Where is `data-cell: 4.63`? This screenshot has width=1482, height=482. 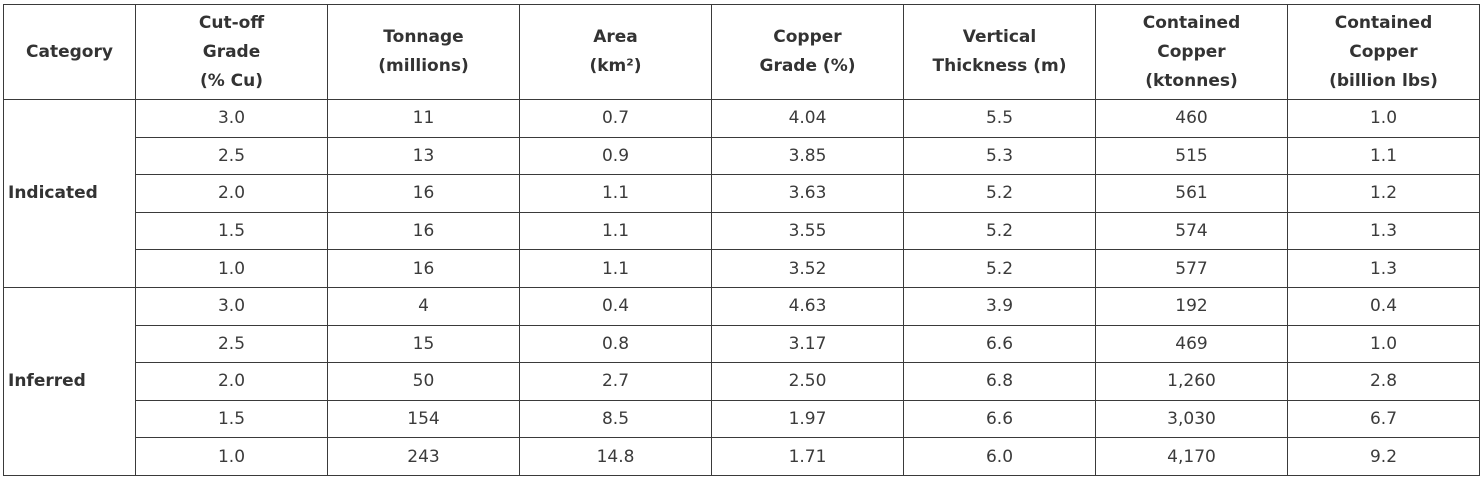 data-cell: 4.63 is located at coordinates (807, 306).